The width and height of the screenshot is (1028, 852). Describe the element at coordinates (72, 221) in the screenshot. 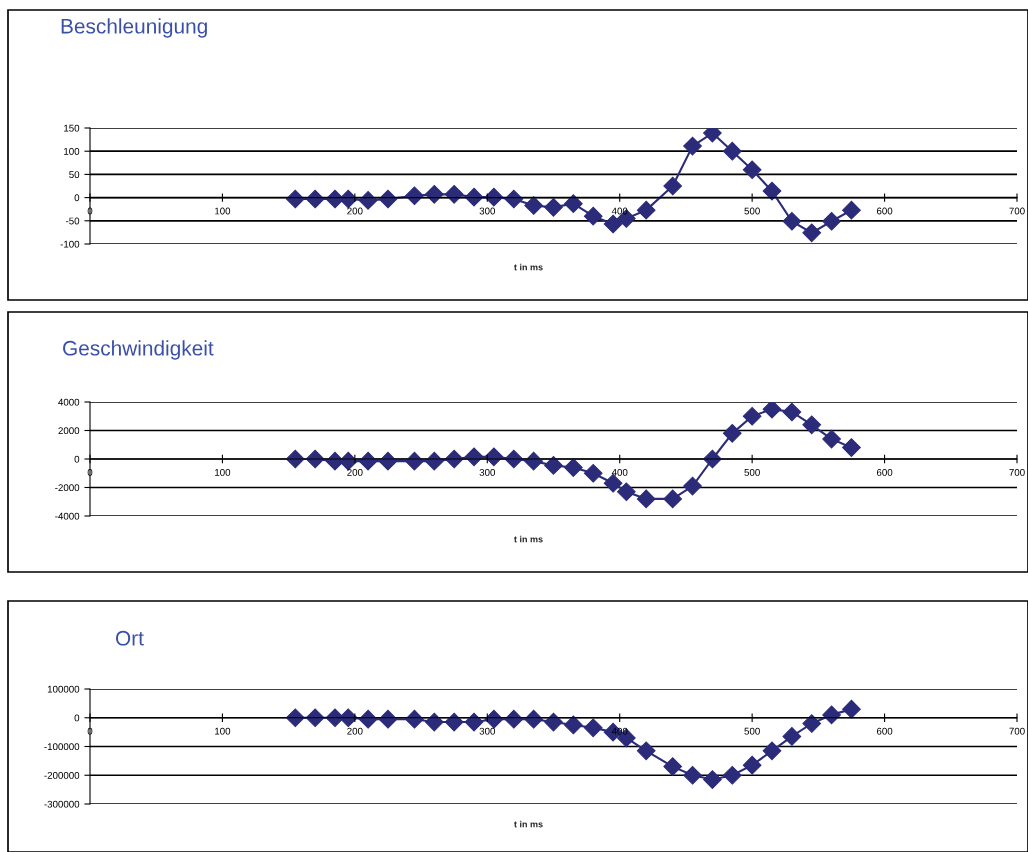

I see `y-tick-label: -50` at that location.